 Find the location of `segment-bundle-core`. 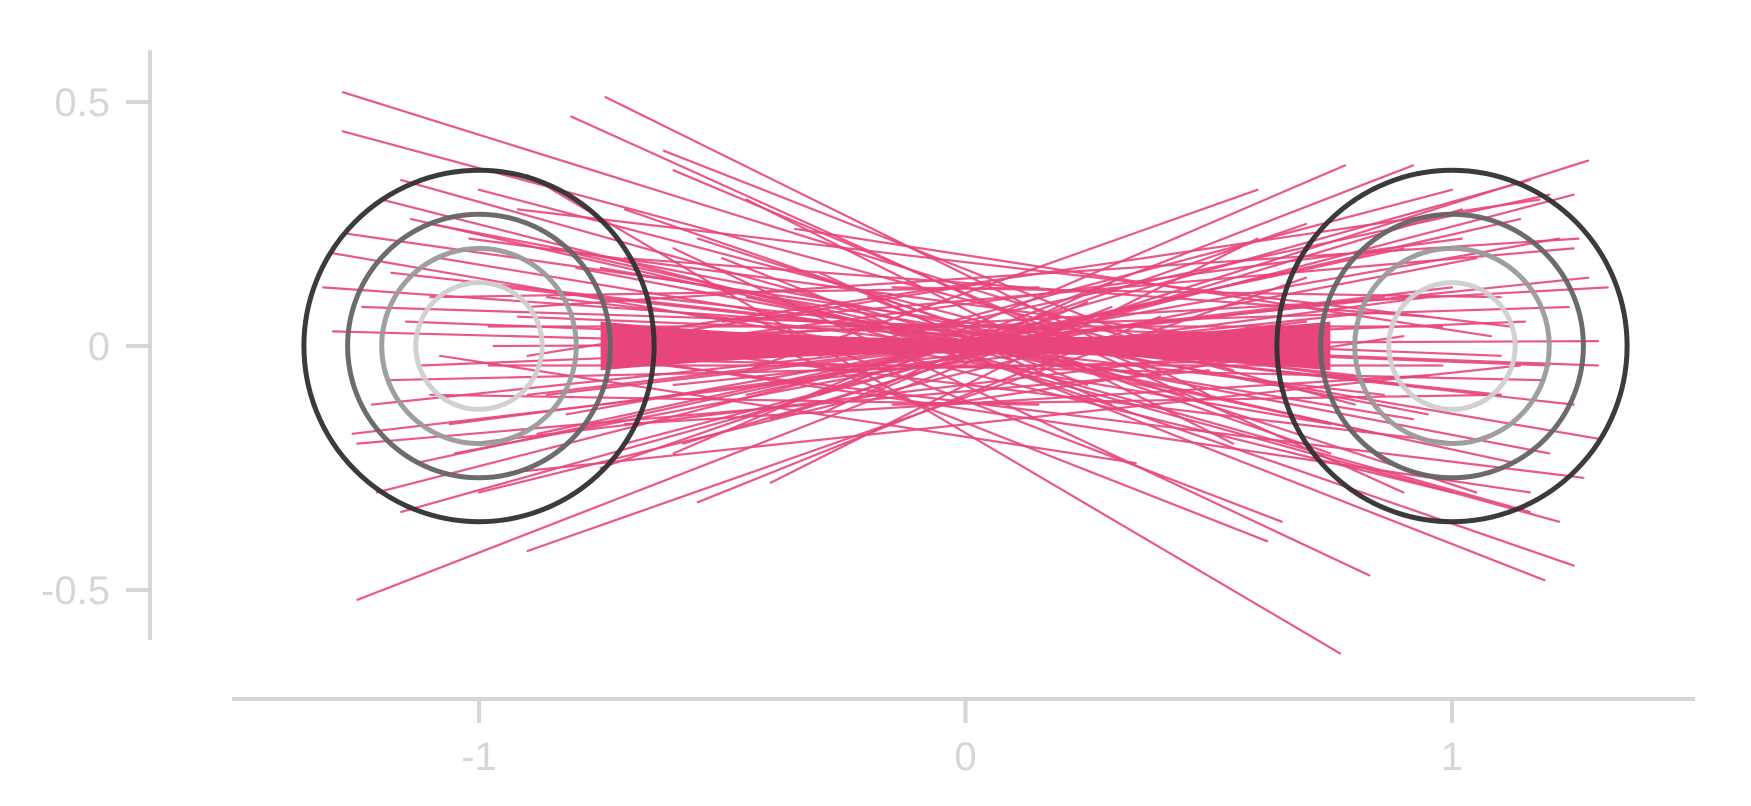

segment-bundle-core is located at coordinates (965, 346).